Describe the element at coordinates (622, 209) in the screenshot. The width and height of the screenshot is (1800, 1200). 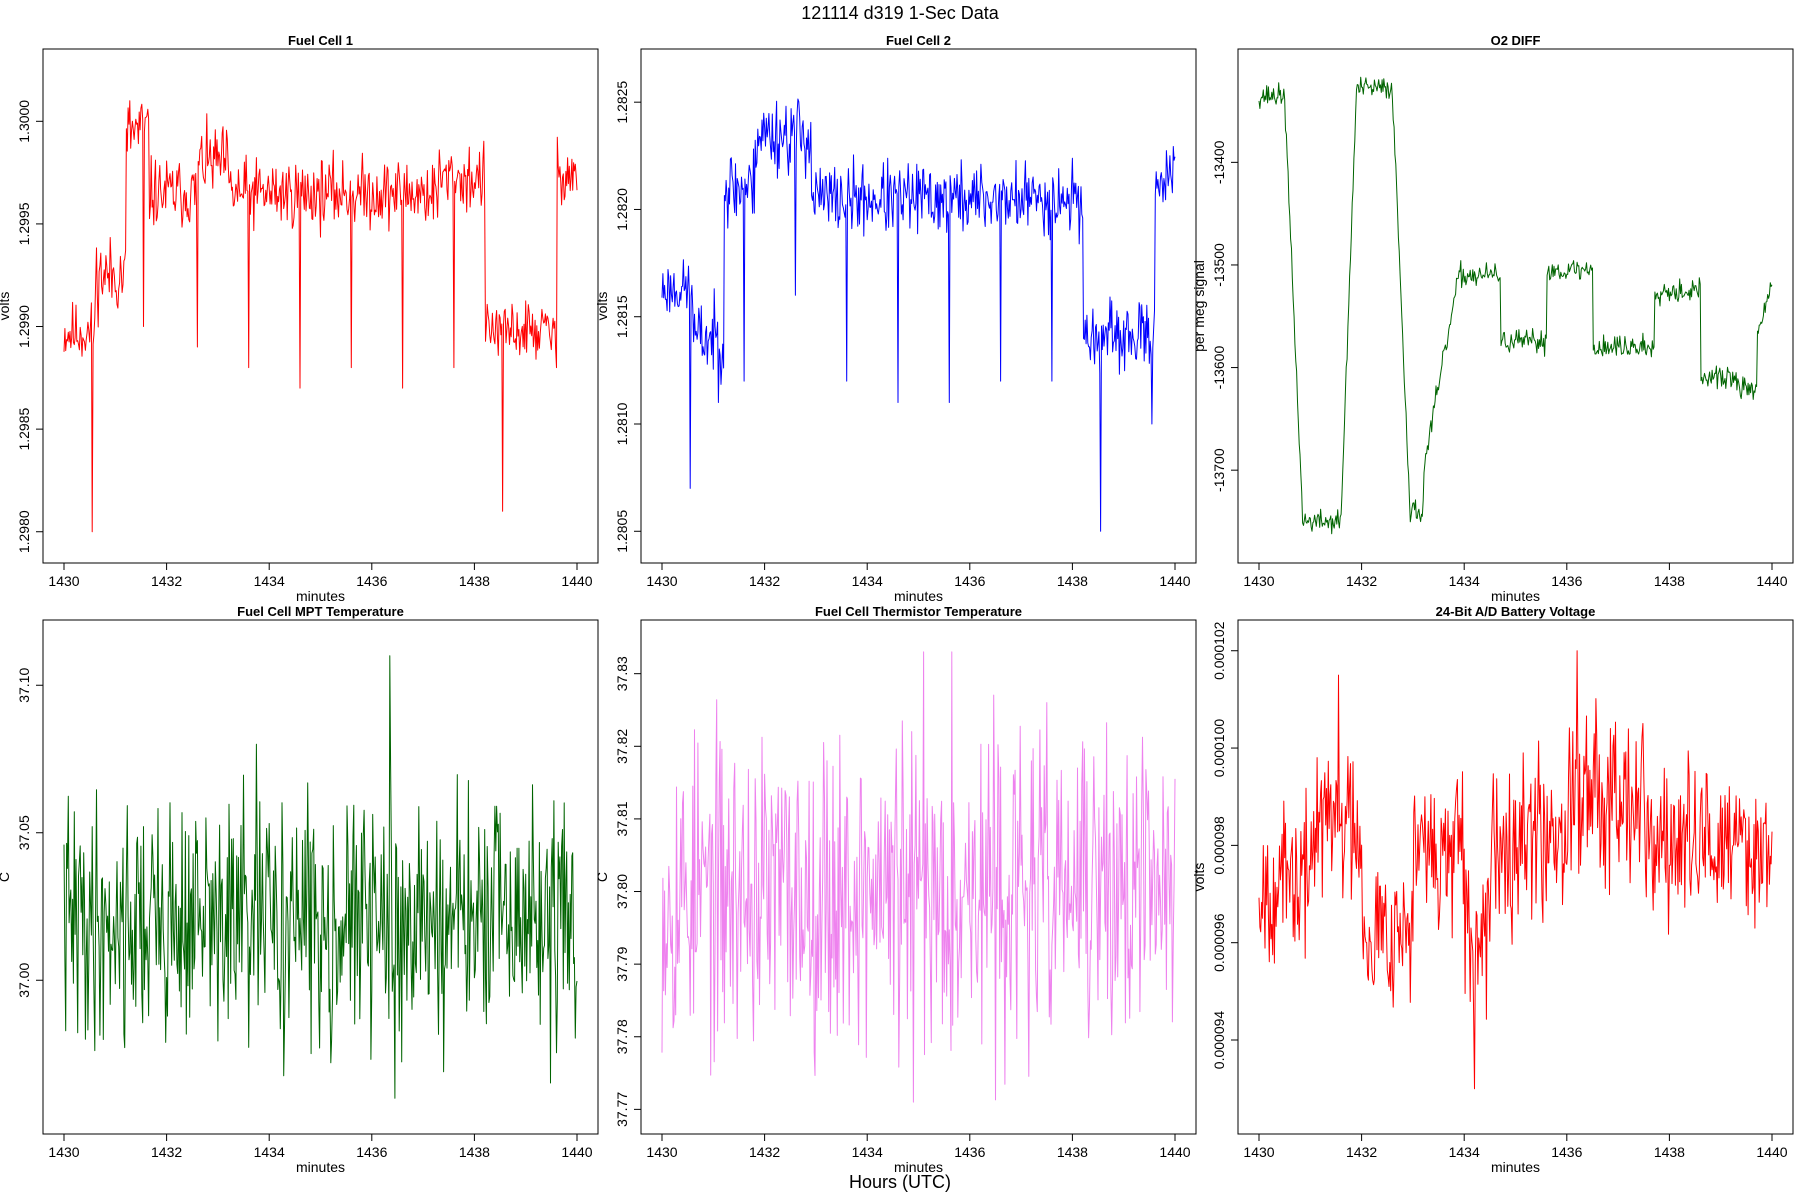
I see `y-tick-label: 1.2820` at that location.